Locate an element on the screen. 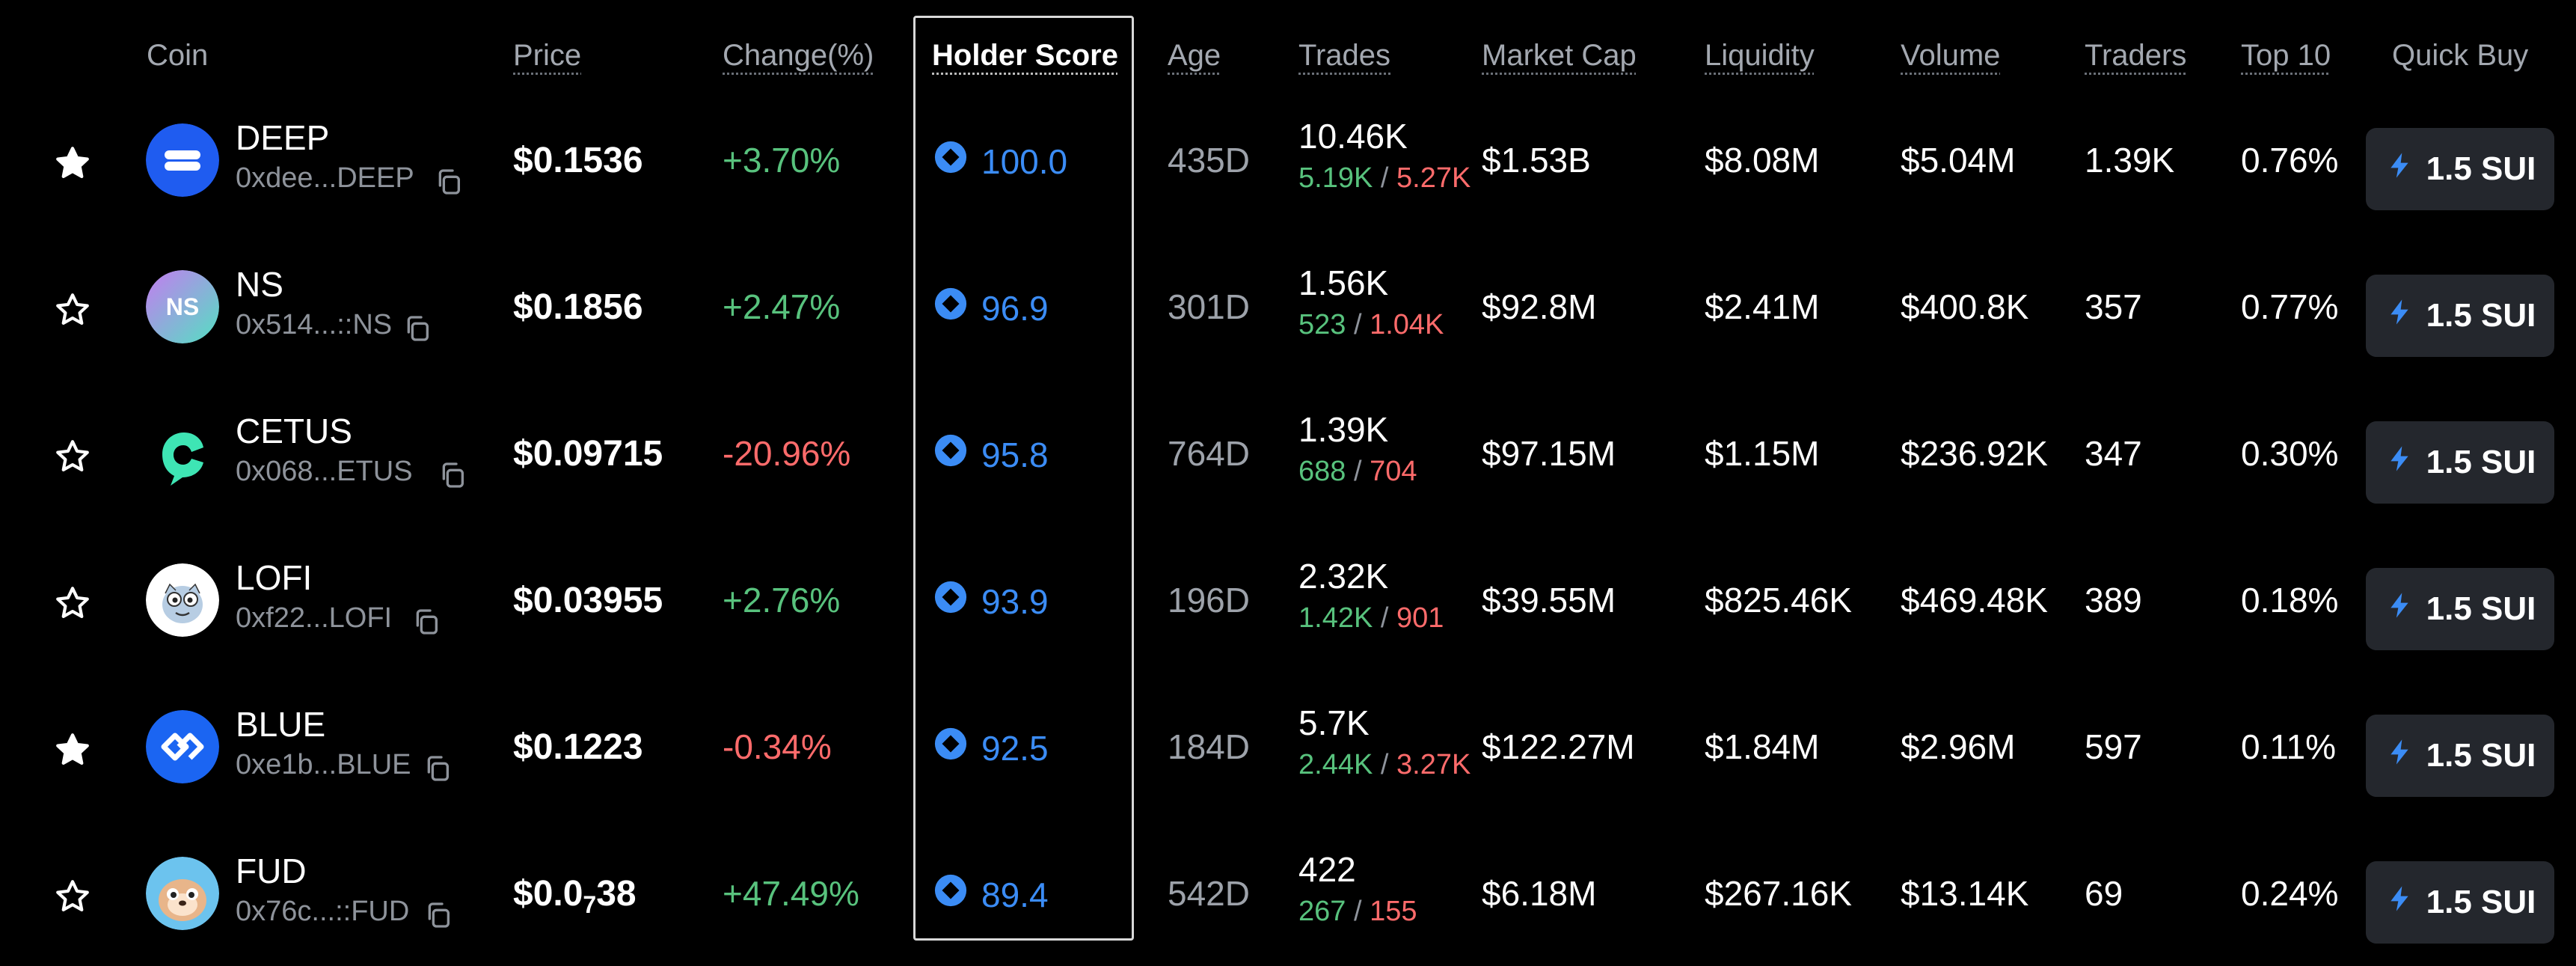  col-header-price: Price is located at coordinates (547, 55).